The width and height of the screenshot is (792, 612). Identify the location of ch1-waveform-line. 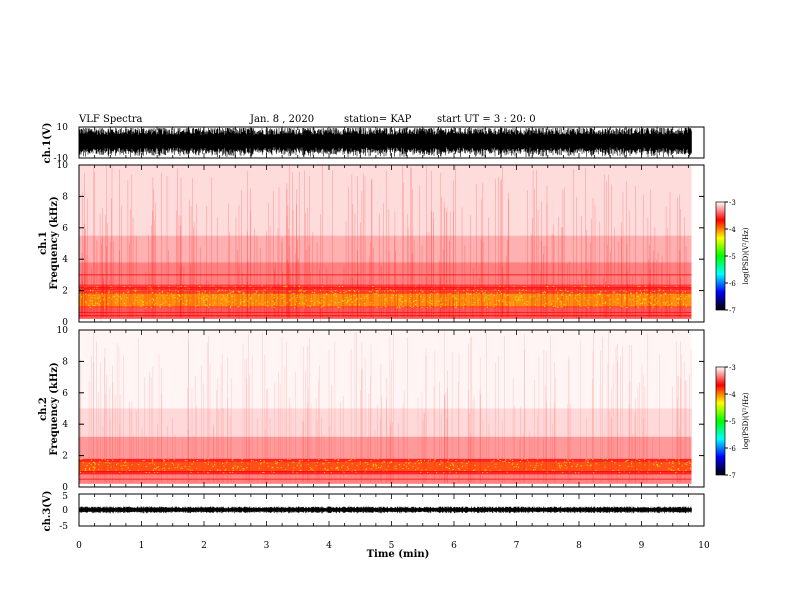
(385, 142).